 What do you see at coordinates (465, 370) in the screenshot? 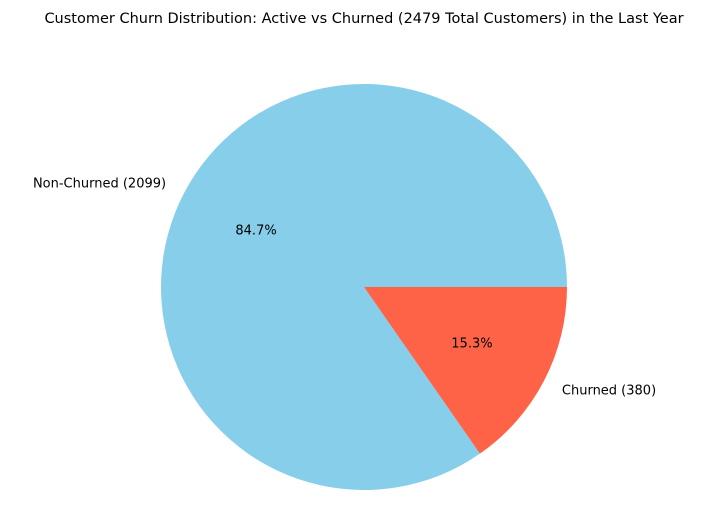
I see `pie-slice-churned` at bounding box center [465, 370].